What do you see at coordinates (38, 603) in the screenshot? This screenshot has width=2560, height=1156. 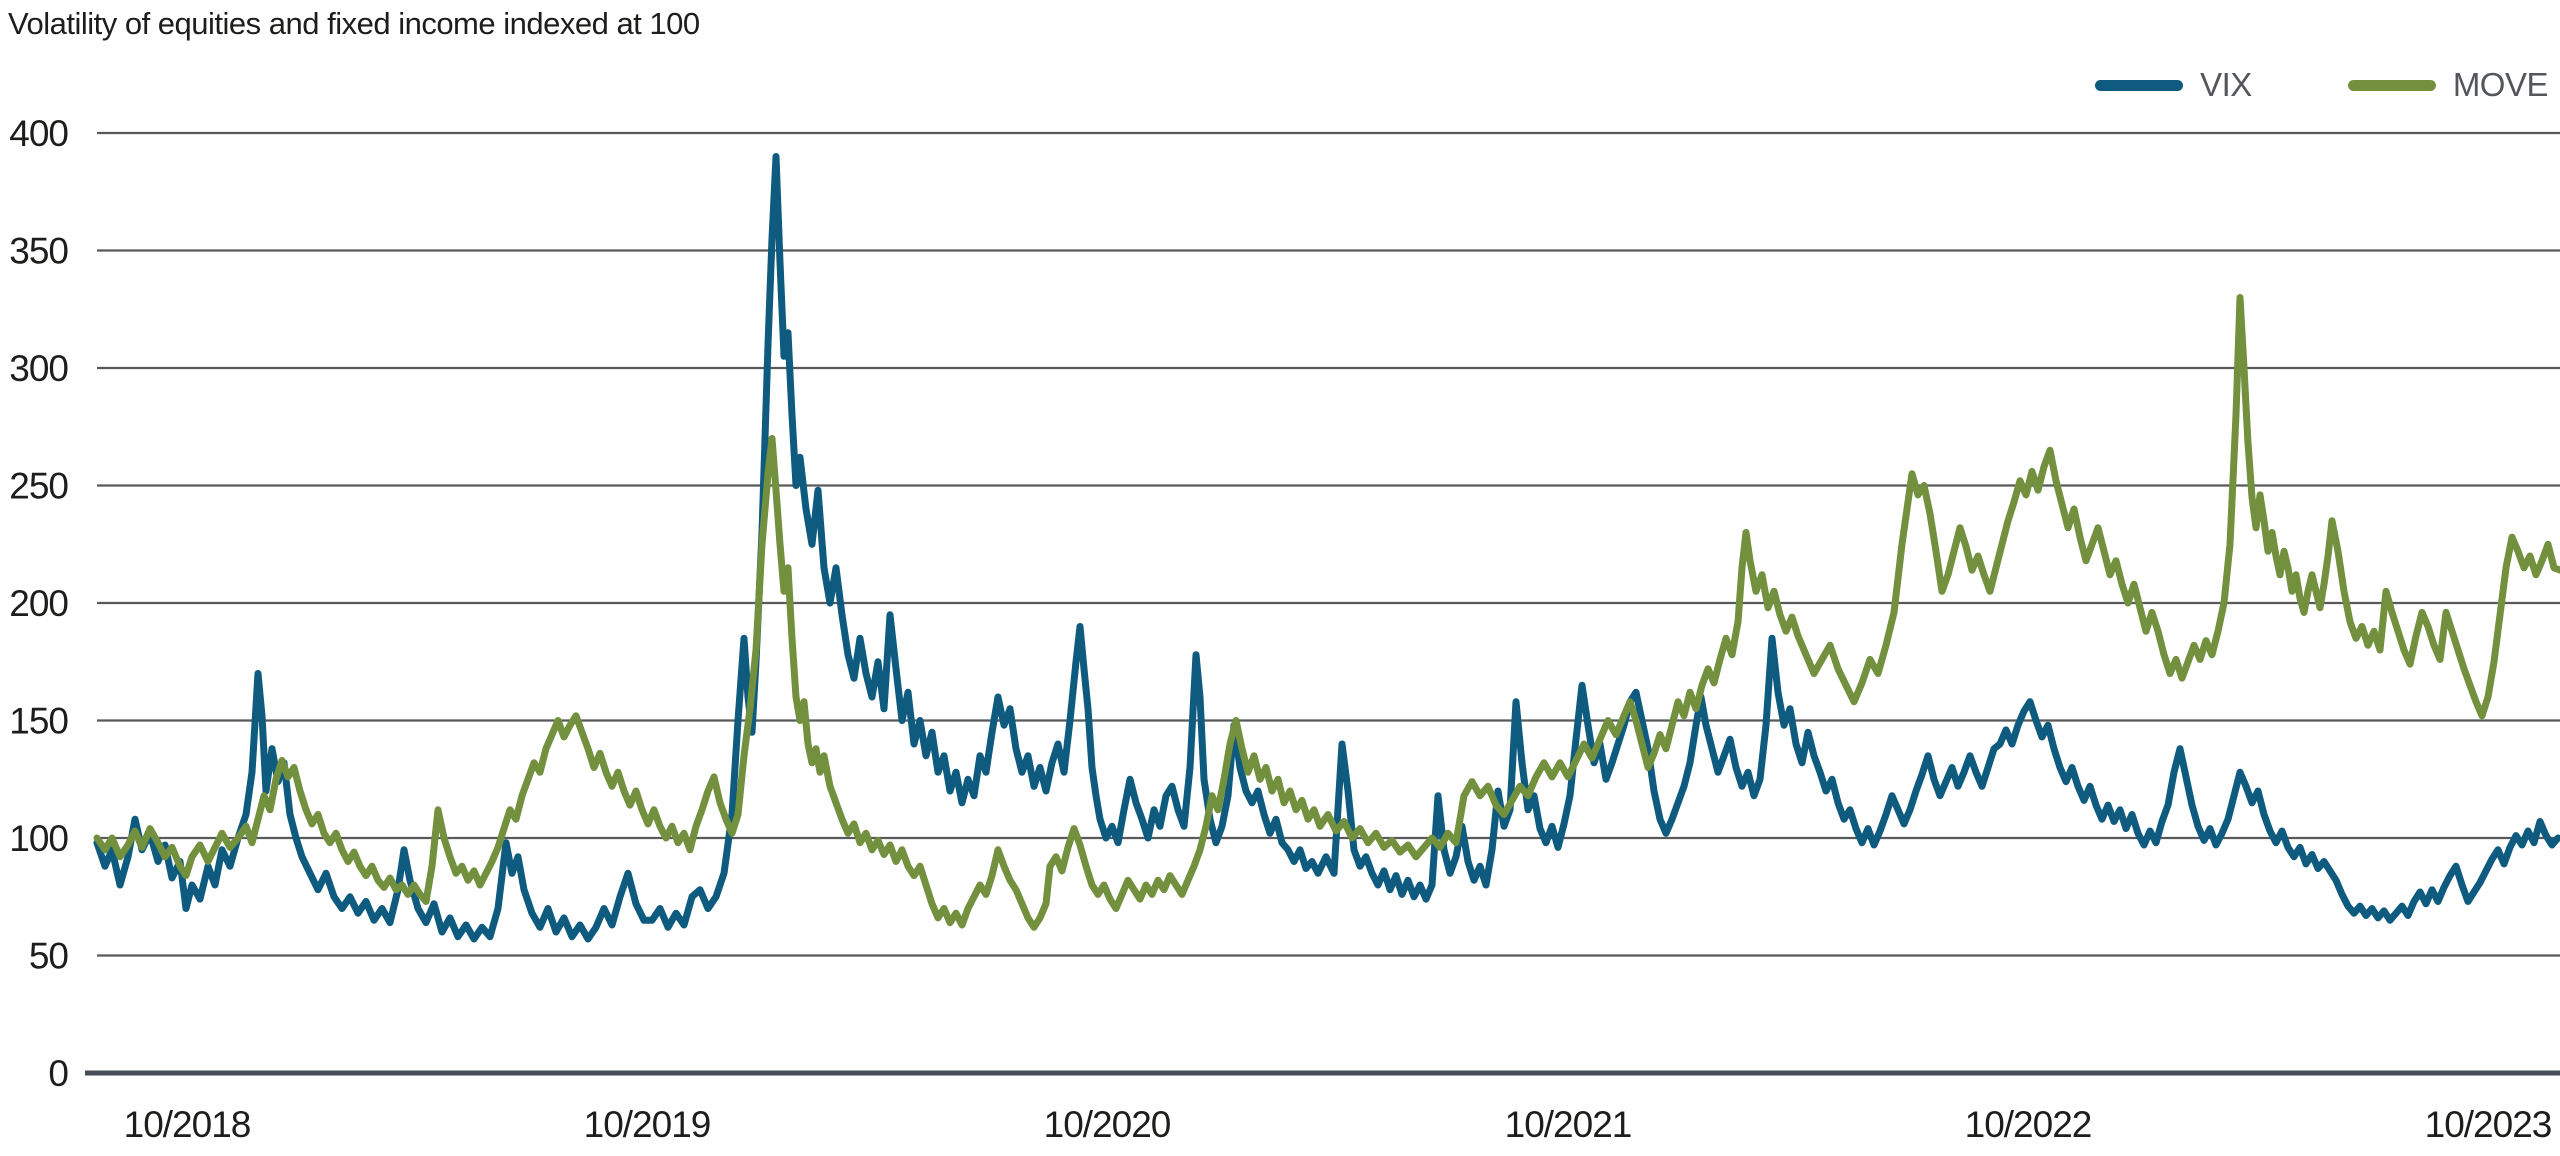 I see `y-tick-label: 200` at bounding box center [38, 603].